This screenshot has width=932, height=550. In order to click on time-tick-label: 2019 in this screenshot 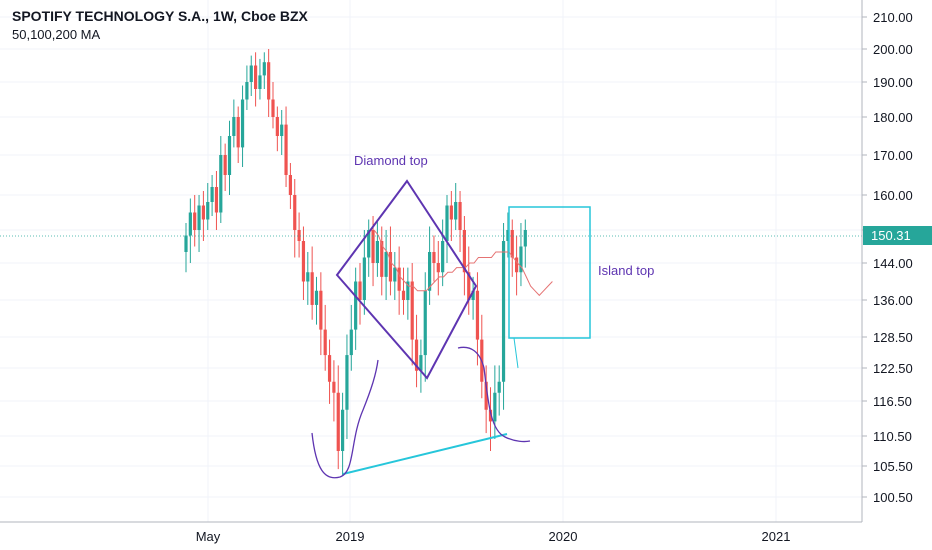, I will do `click(350, 536)`.